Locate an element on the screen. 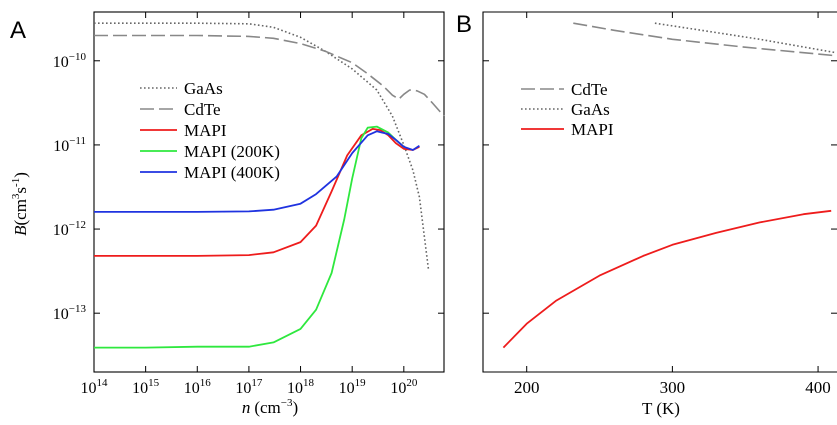 This screenshot has height=425, width=837. panel-b-legend-label: CdTe is located at coordinates (589, 89).